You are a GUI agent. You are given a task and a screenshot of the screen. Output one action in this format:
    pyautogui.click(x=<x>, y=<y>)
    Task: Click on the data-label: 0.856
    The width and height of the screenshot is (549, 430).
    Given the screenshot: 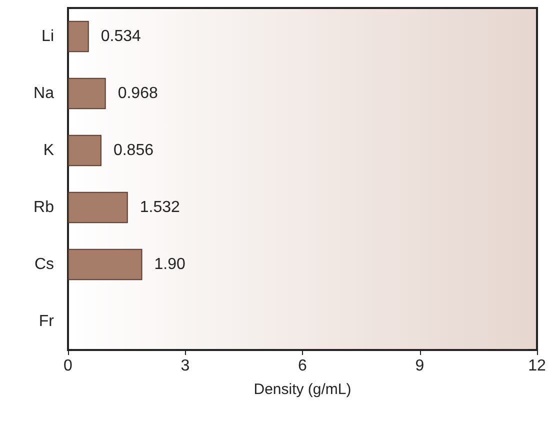 What is the action you would take?
    pyautogui.click(x=133, y=150)
    